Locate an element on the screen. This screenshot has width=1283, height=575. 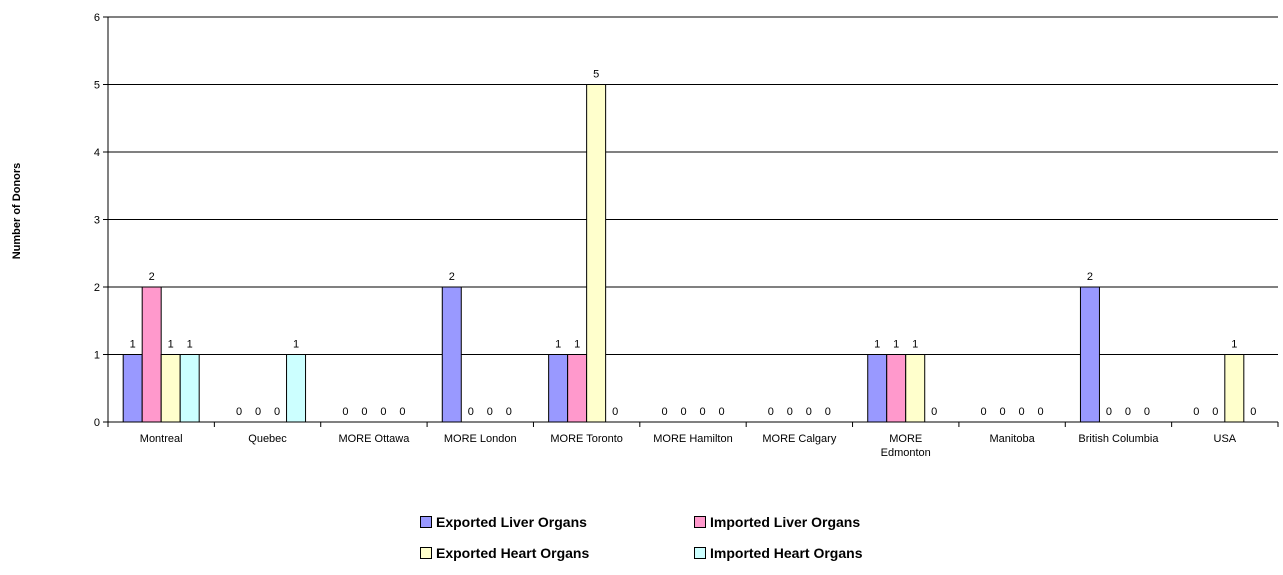
y-tick-label: 2 is located at coordinates (97, 288).